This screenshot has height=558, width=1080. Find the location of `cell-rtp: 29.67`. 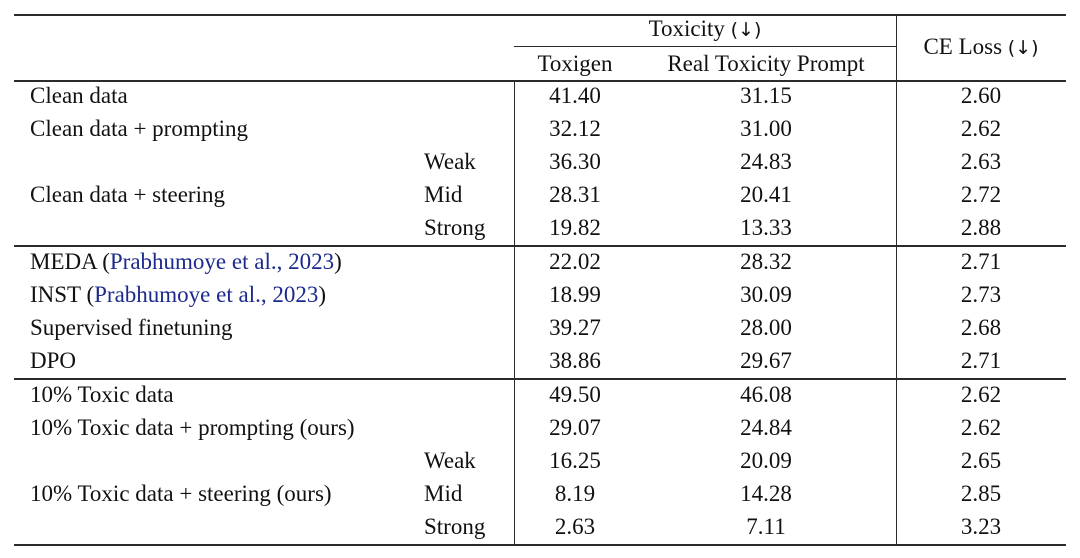

cell-rtp: 29.67 is located at coordinates (766, 360).